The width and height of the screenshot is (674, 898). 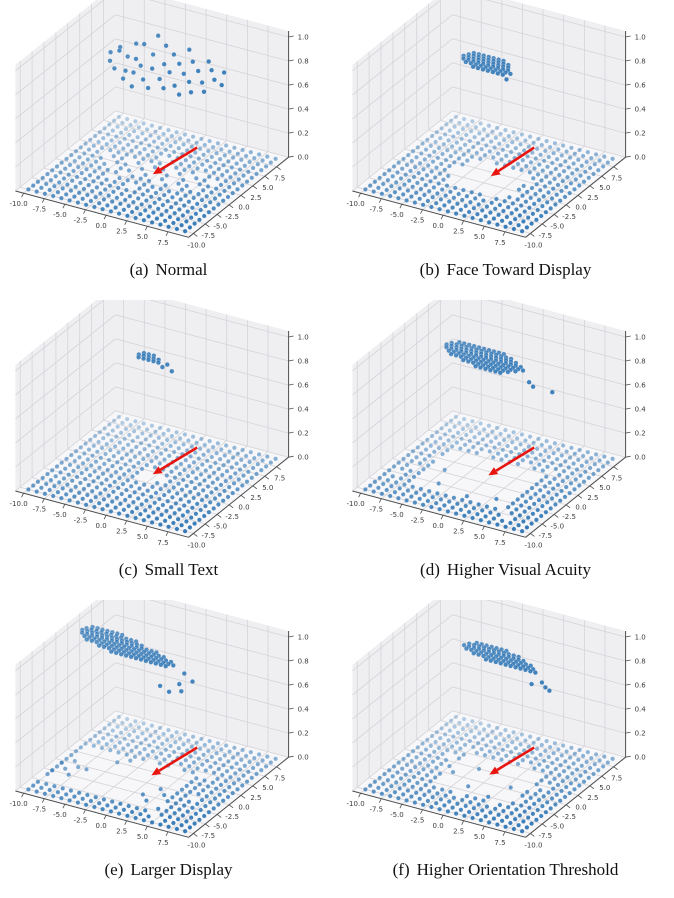 I want to click on caption-text: Face Toward Display, so click(x=519, y=269).